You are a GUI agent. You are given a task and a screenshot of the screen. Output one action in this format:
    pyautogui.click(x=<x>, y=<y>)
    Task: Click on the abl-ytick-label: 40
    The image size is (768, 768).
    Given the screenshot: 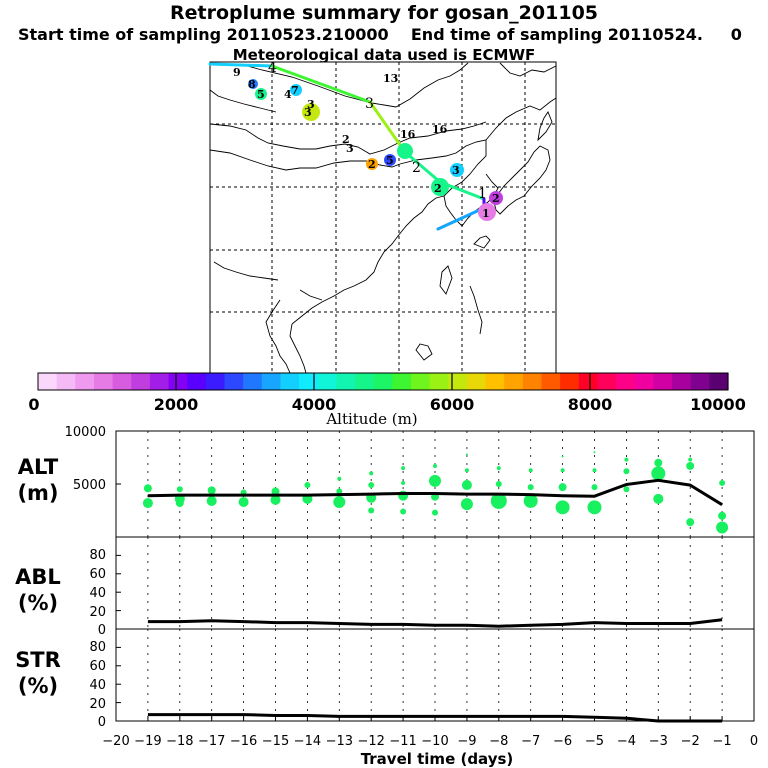 What is the action you would take?
    pyautogui.click(x=97, y=593)
    